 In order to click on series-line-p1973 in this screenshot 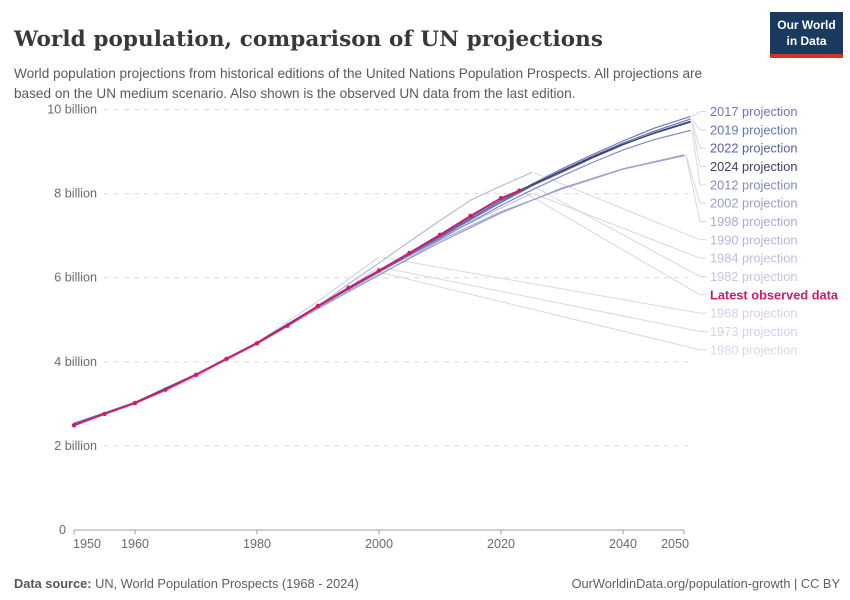, I will do `click(226, 346)`.